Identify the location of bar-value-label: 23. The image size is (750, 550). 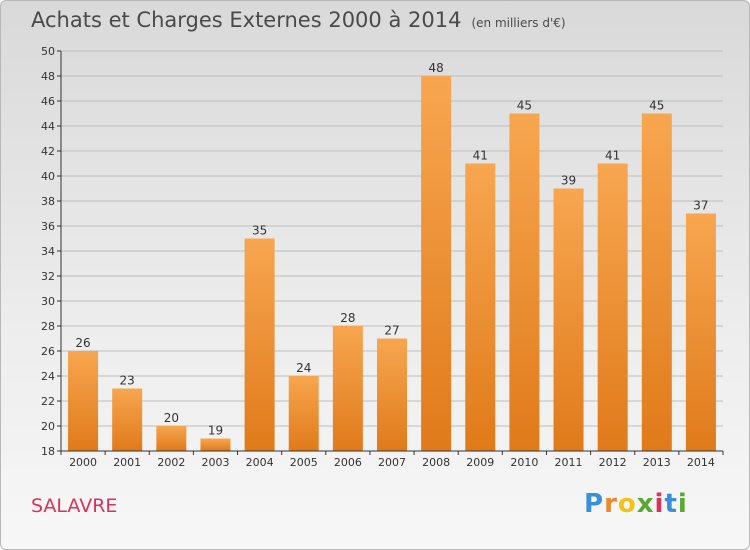
(127, 381).